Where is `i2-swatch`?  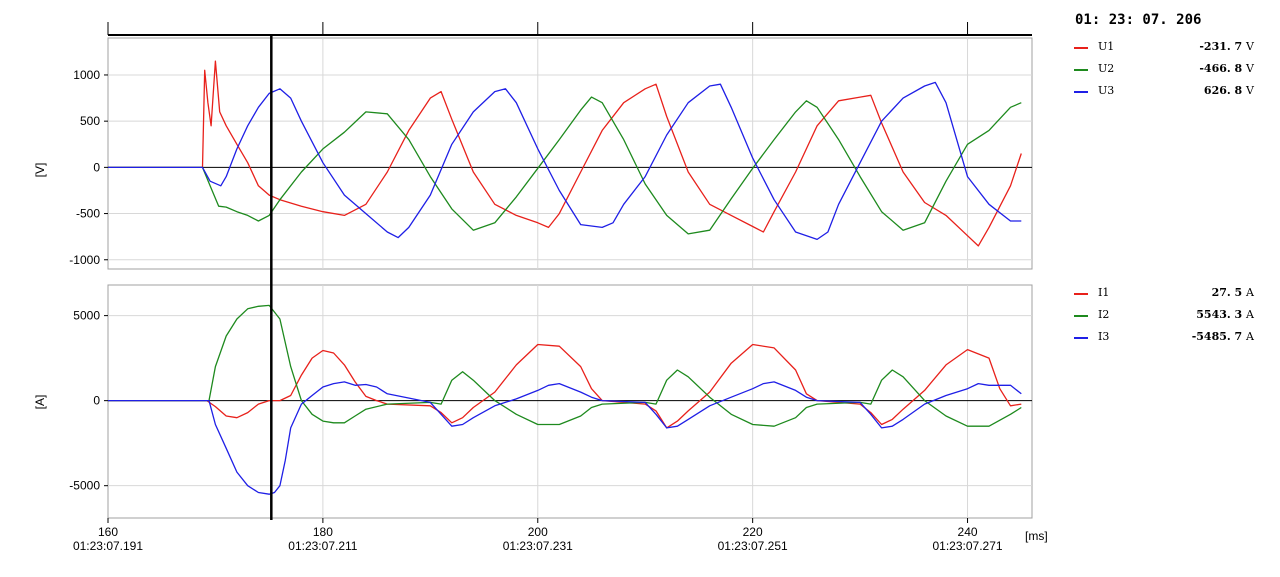 i2-swatch is located at coordinates (1081, 316).